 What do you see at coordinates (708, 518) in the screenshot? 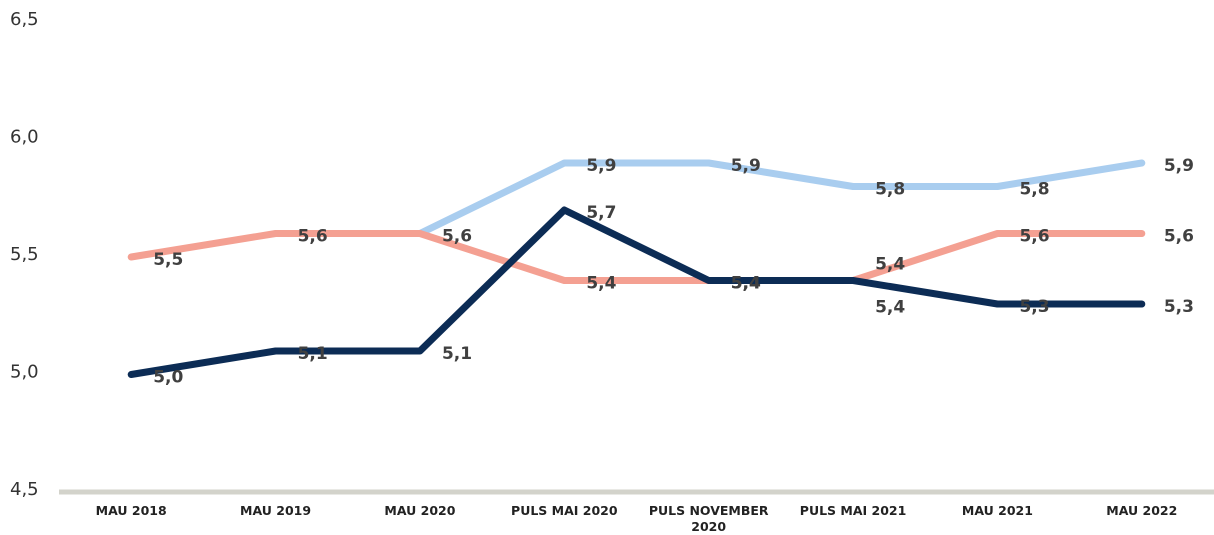
I see `x-tick-label: PULS NOVEMBER 2020` at bounding box center [708, 518].